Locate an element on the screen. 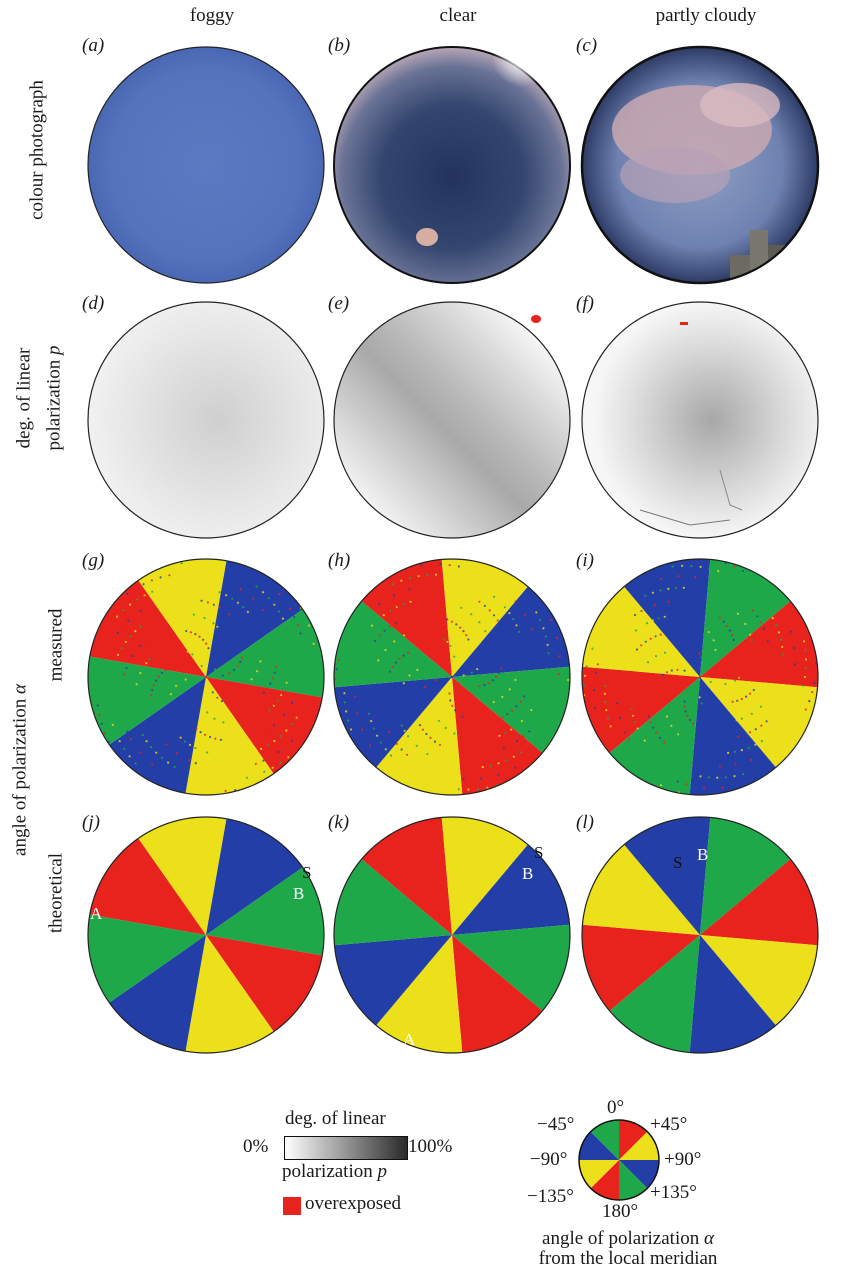 This screenshot has height=1270, width=864. aop-measured-foggy is located at coordinates (206, 677).